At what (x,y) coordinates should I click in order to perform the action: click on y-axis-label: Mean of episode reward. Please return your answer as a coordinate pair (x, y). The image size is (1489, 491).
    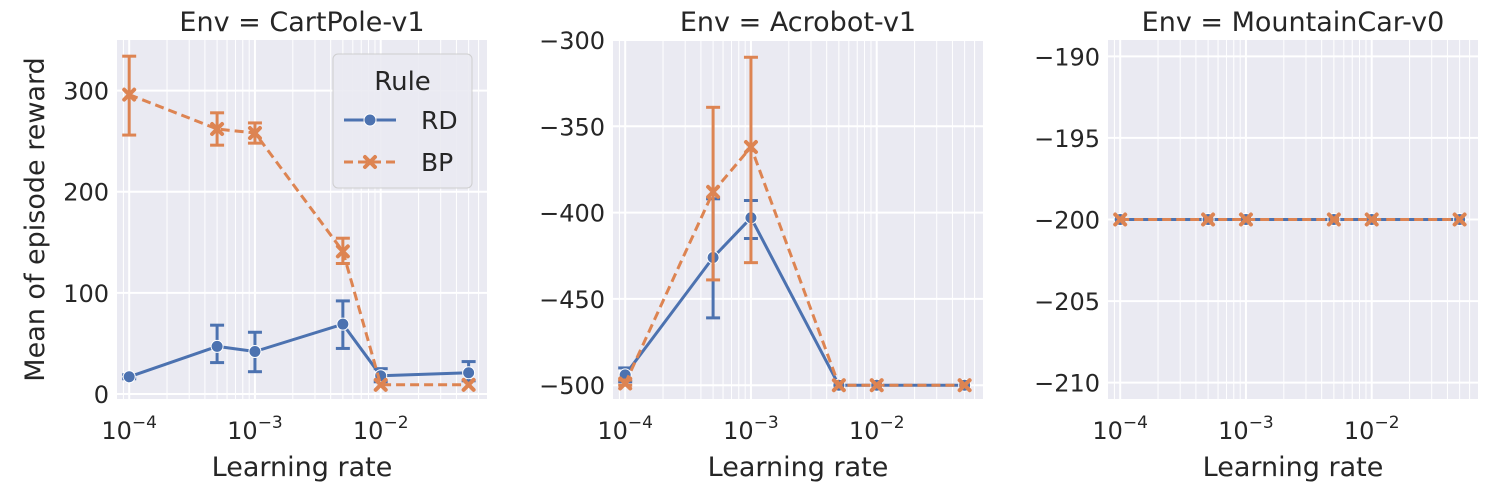
    Looking at the image, I should click on (35, 219).